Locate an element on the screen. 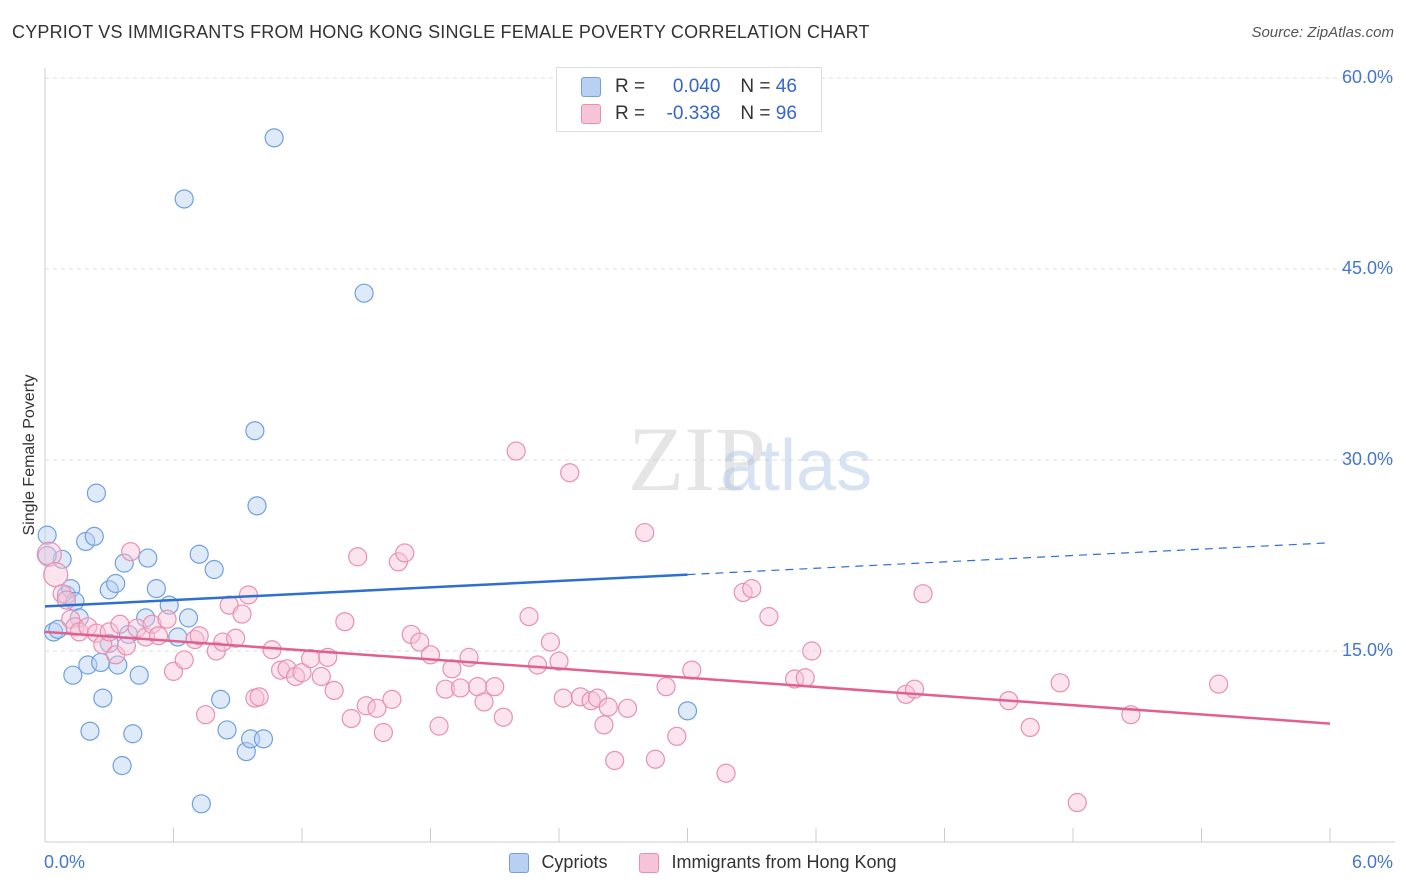 Image resolution: width=1406 pixels, height=892 pixels. n-value: 46 is located at coordinates (786, 86).